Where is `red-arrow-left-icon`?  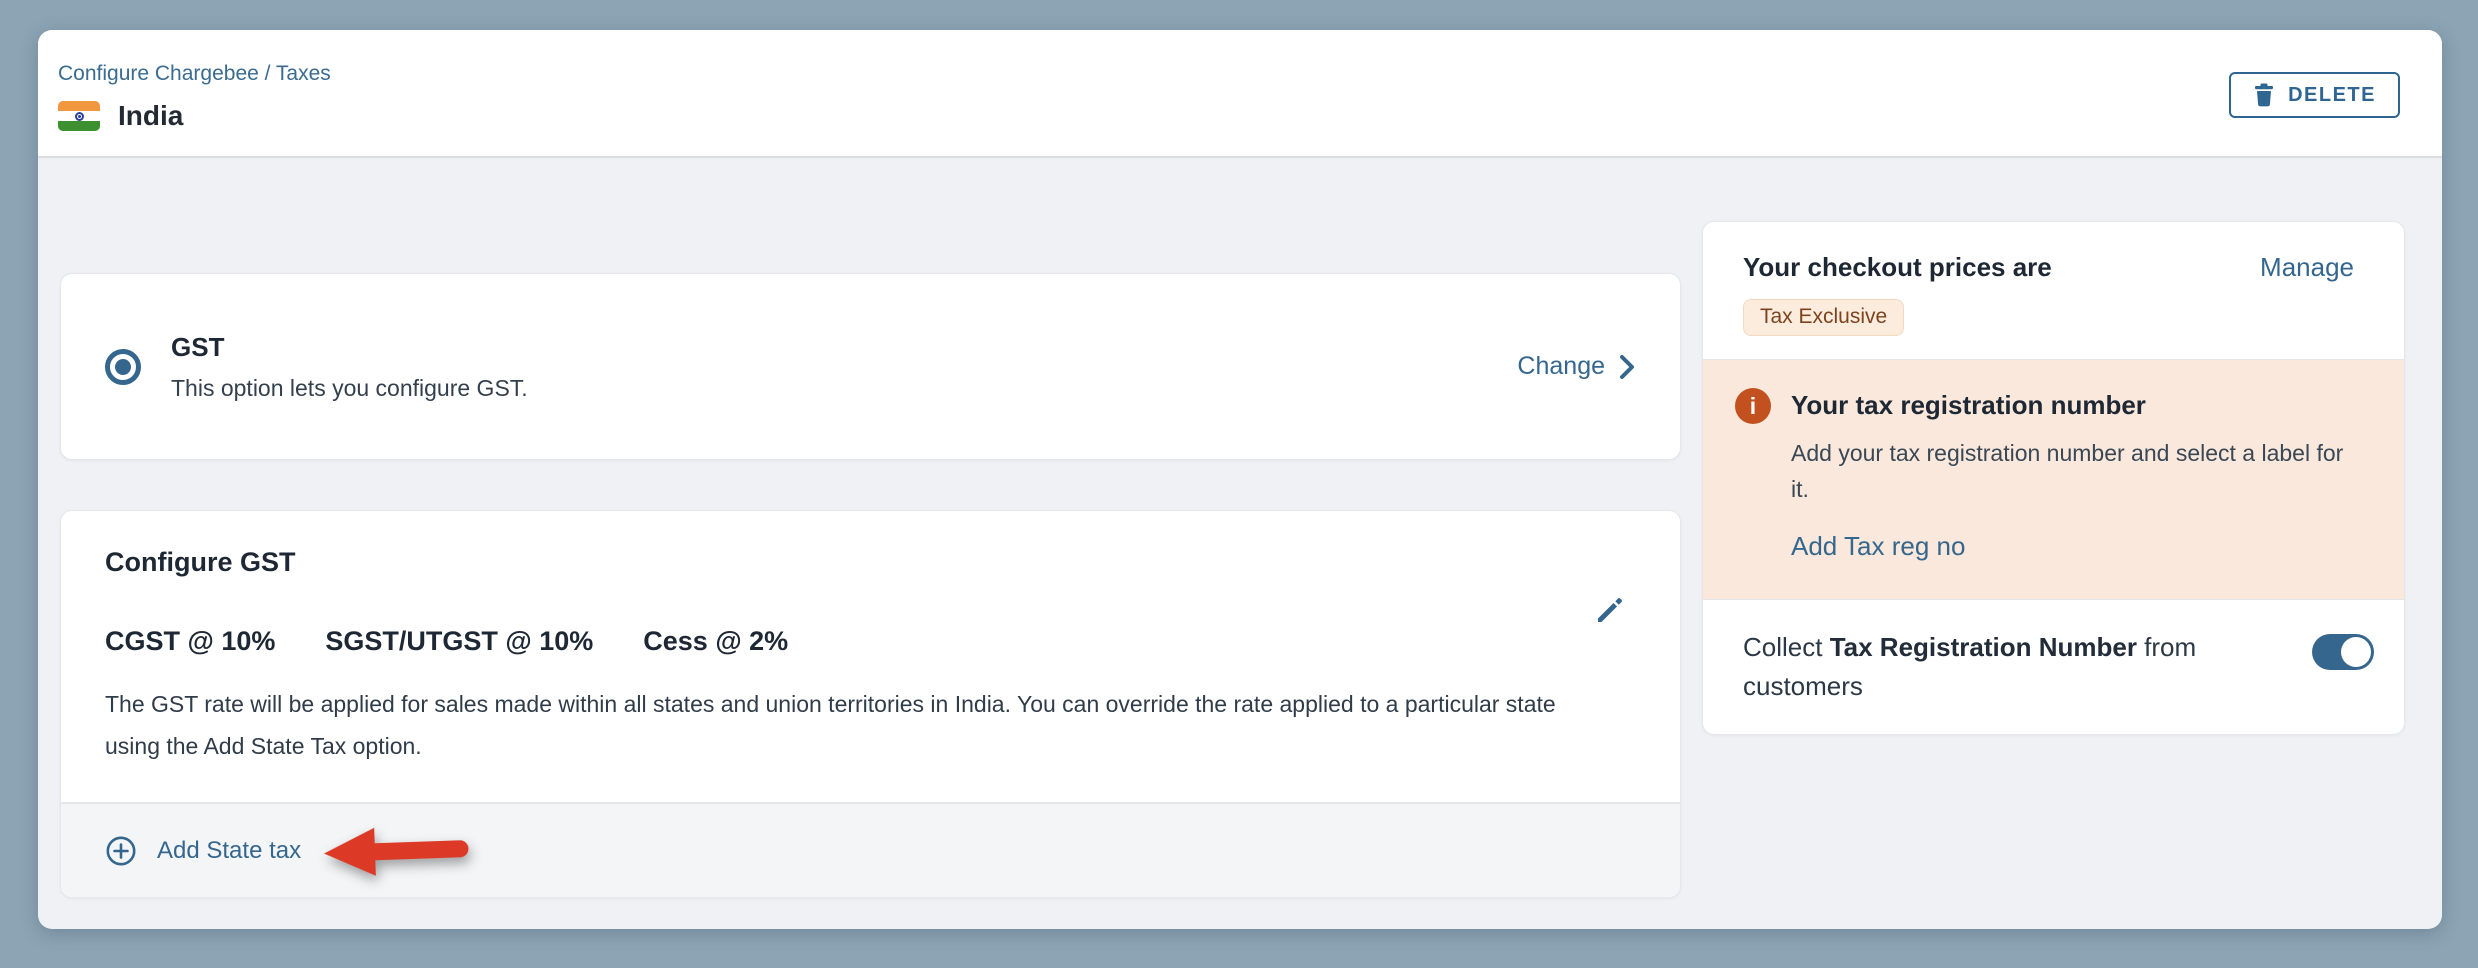 red-arrow-left-icon is located at coordinates (397, 850).